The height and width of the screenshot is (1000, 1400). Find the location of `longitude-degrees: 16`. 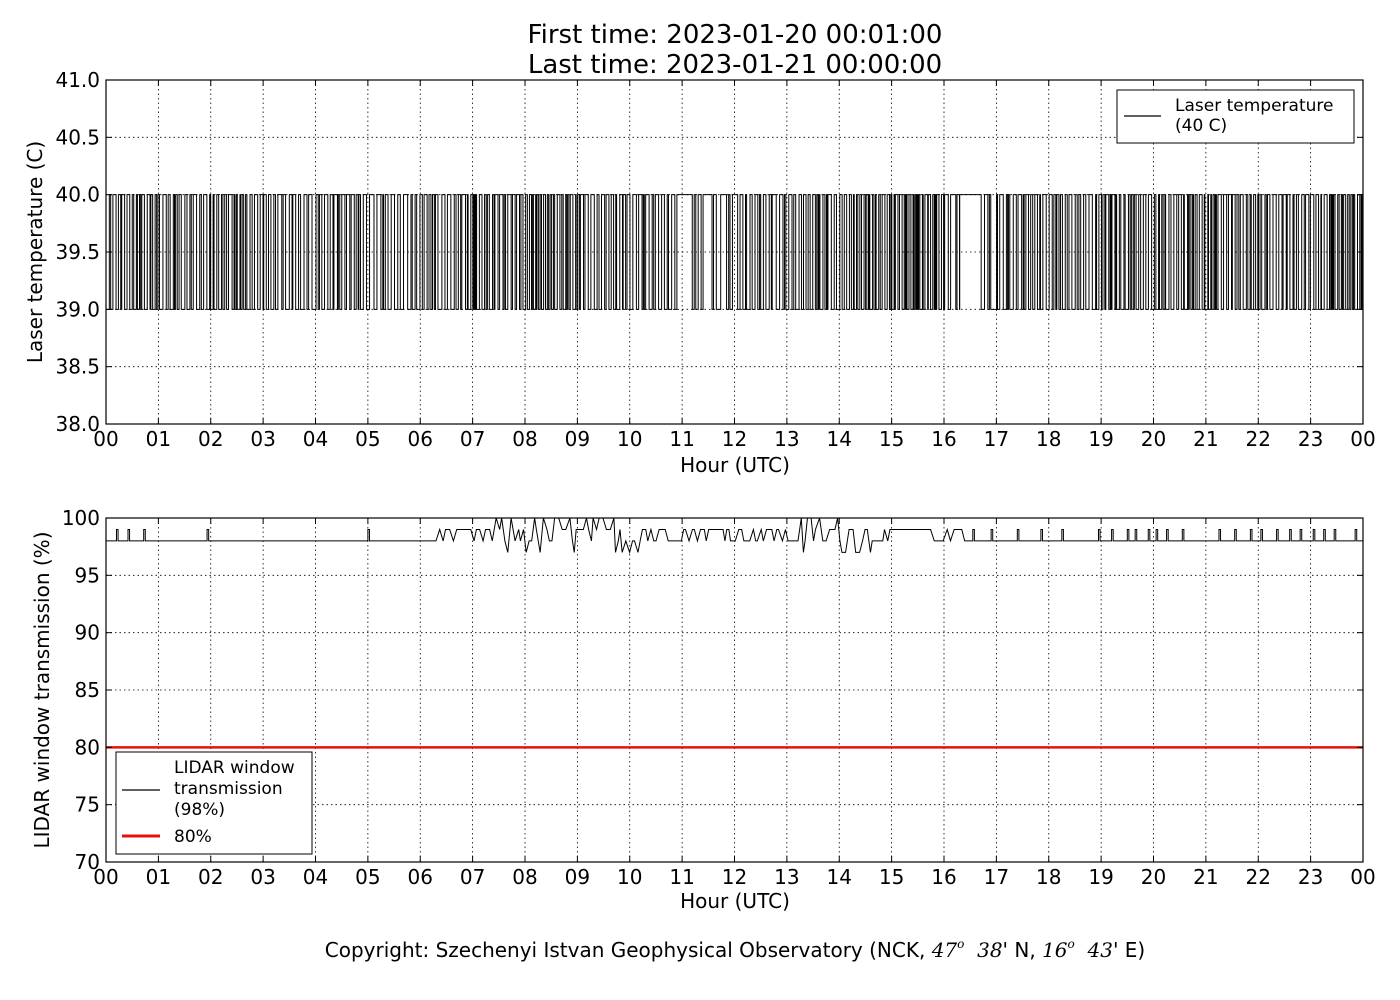

longitude-degrees: 16 is located at coordinates (1055, 950).